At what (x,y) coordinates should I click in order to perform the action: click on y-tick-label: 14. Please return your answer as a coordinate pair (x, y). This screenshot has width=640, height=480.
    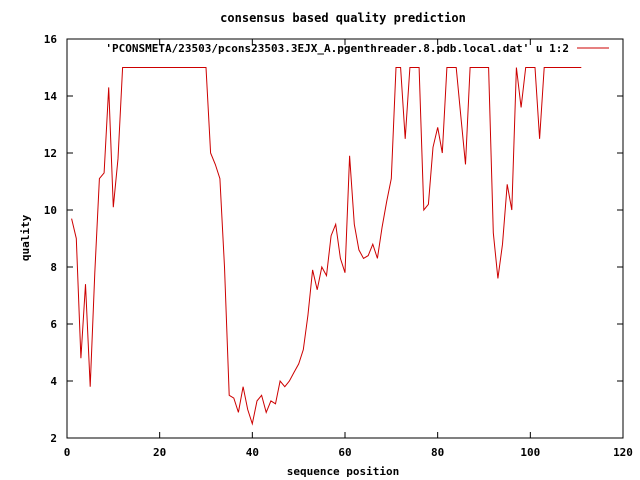
    Looking at the image, I should click on (51, 96).